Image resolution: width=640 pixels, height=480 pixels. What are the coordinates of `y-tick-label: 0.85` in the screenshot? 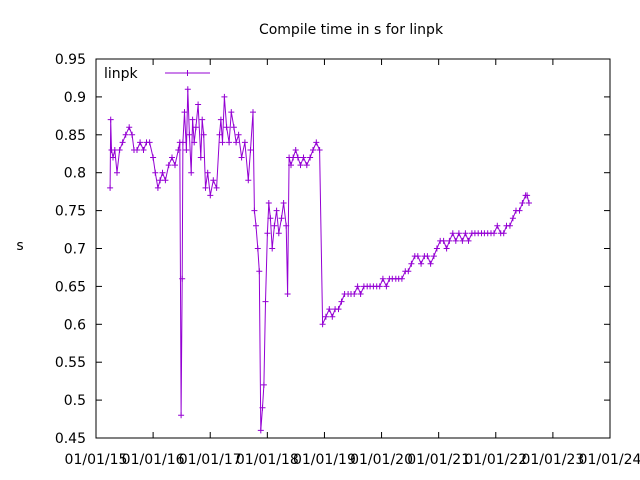 It's located at (70, 136).